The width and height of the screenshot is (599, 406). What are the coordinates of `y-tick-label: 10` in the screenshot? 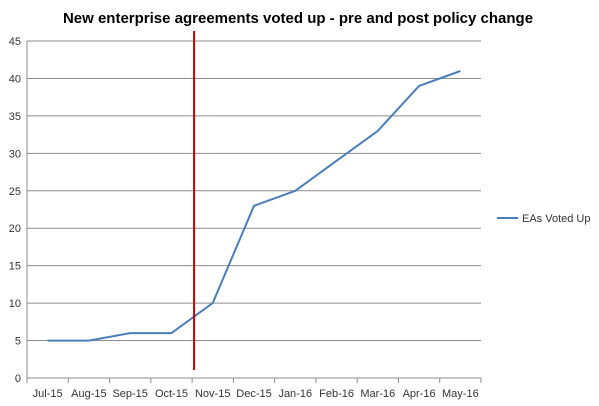 It's located at (15, 304).